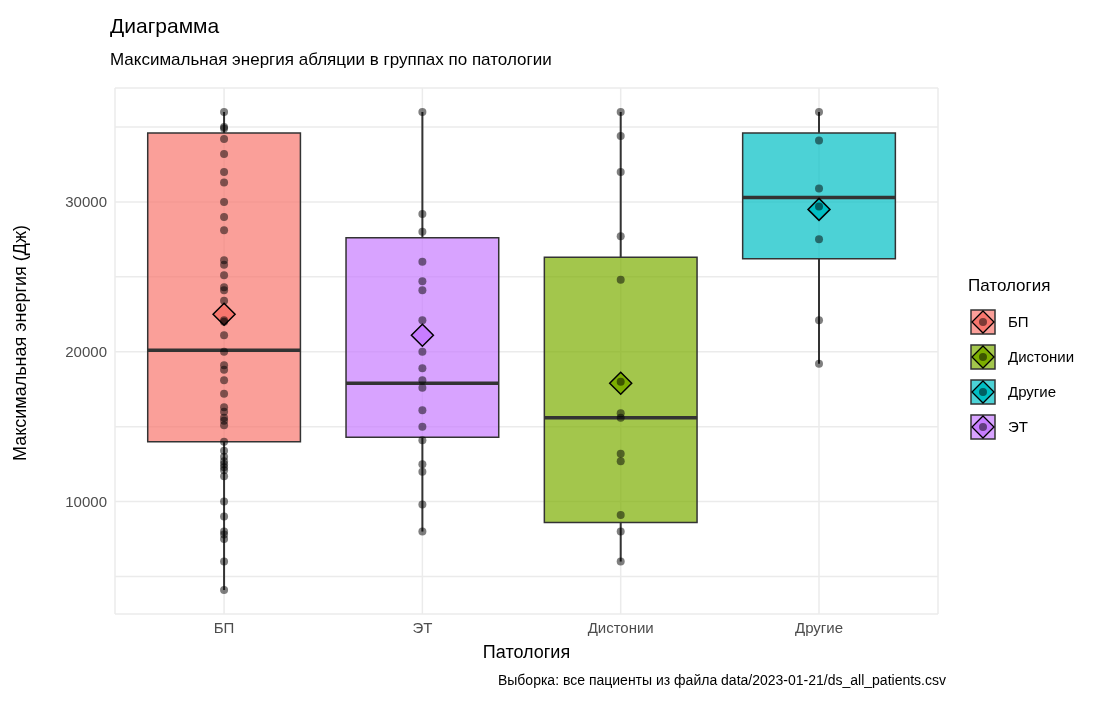 This screenshot has height=707, width=1114. I want to click on y-tick-label: 20000, so click(86, 352).